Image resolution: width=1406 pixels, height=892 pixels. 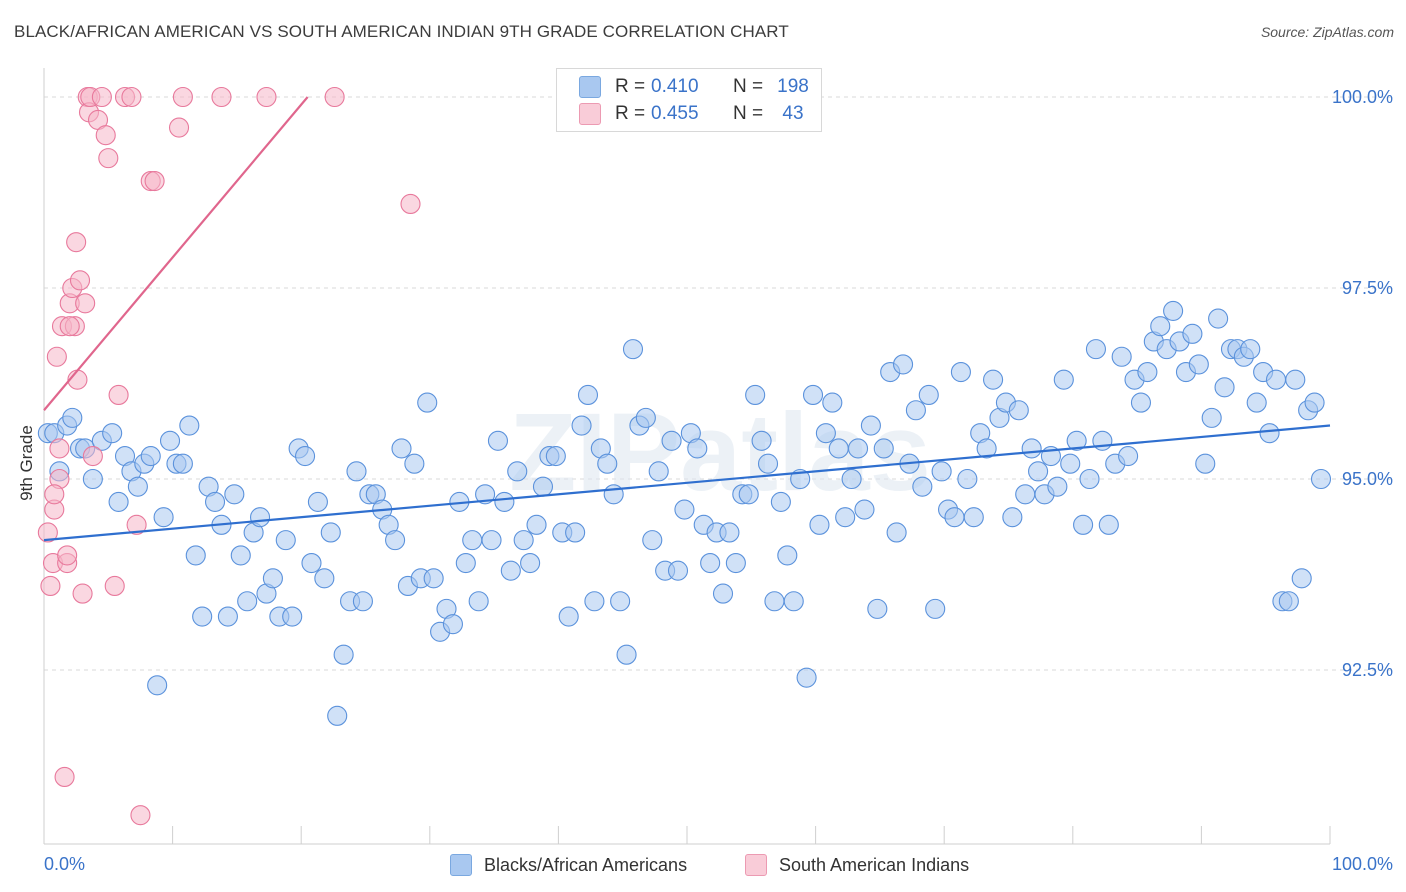 I want to click on r-value: 0.410, so click(x=675, y=86).